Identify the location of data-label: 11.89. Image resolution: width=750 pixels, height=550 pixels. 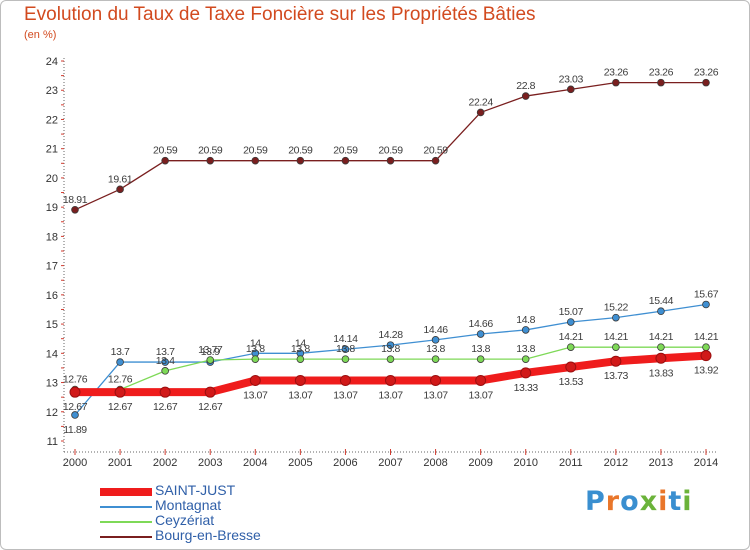
(75, 430).